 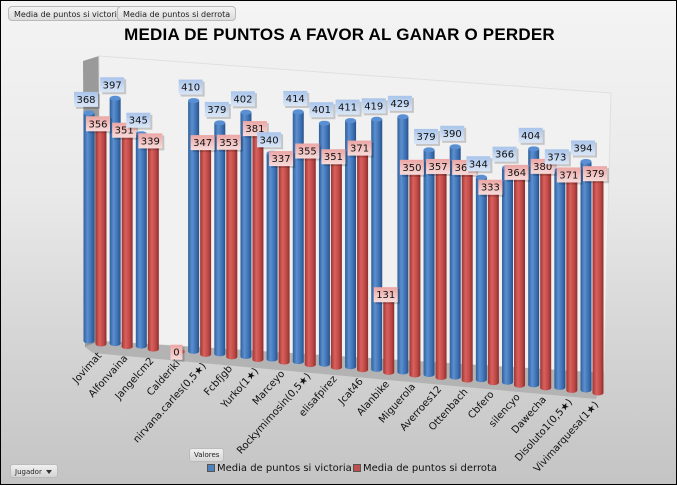 I want to click on svg-text: 411, so click(x=347, y=108).